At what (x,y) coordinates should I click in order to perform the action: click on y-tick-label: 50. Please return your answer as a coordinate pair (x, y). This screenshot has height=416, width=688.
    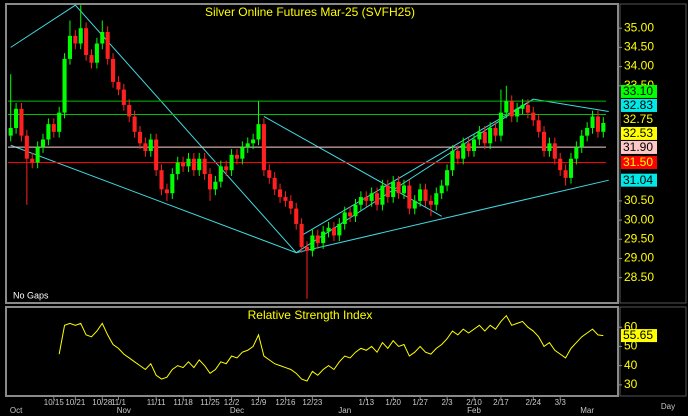
    Looking at the image, I should click on (631, 346).